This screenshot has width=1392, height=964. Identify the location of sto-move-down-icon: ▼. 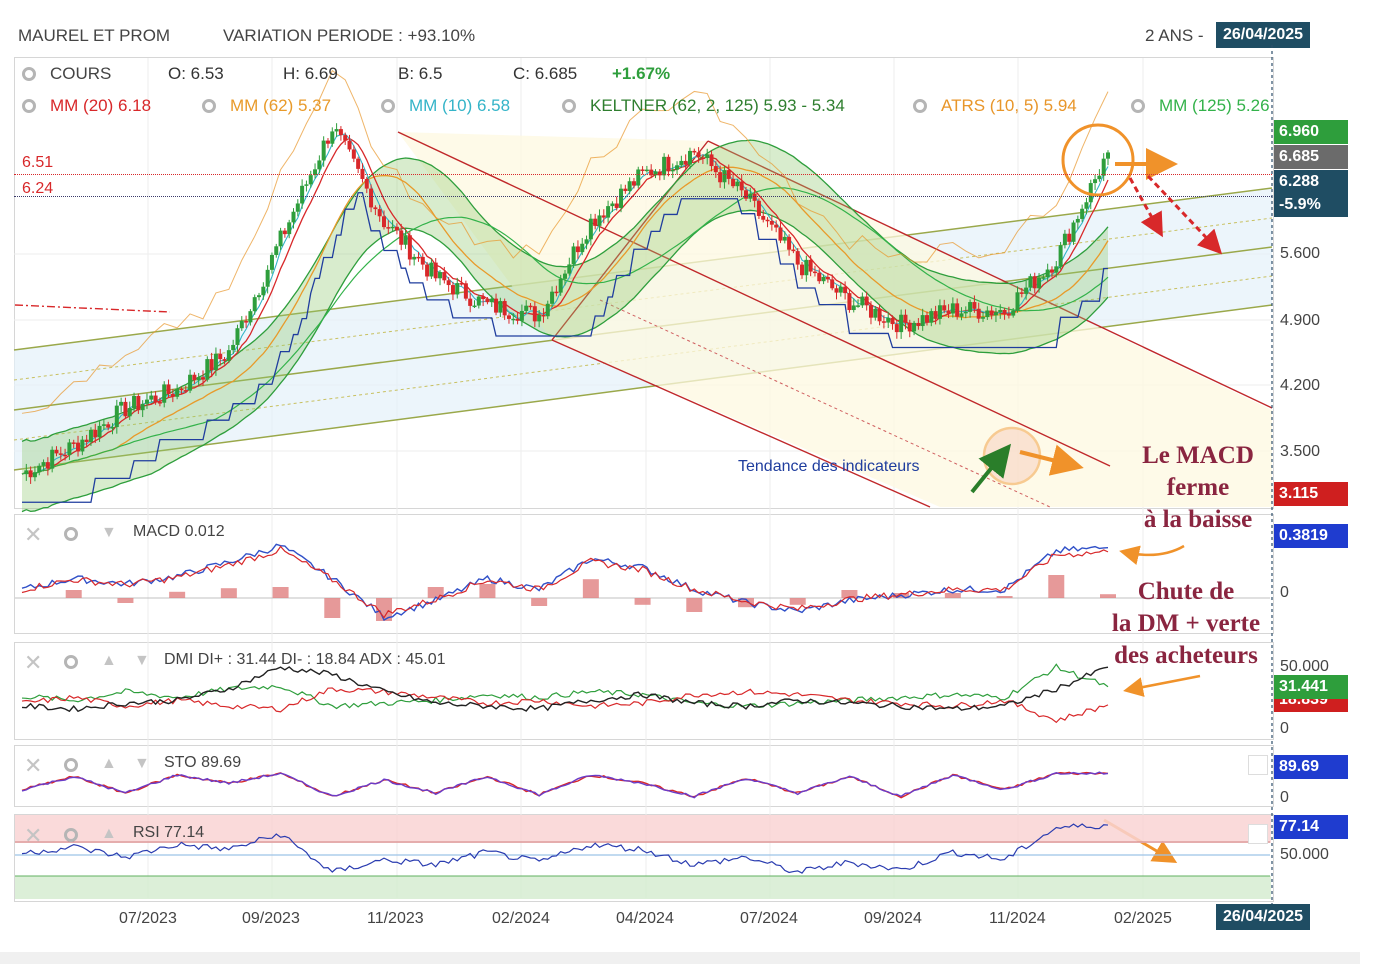
(142, 763).